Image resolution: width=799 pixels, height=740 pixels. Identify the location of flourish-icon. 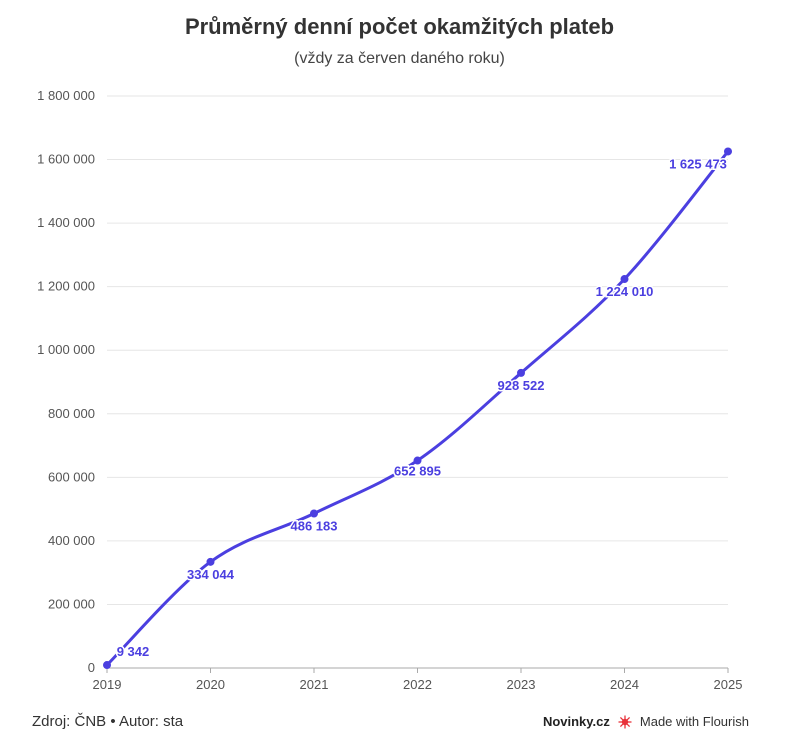
(625, 721).